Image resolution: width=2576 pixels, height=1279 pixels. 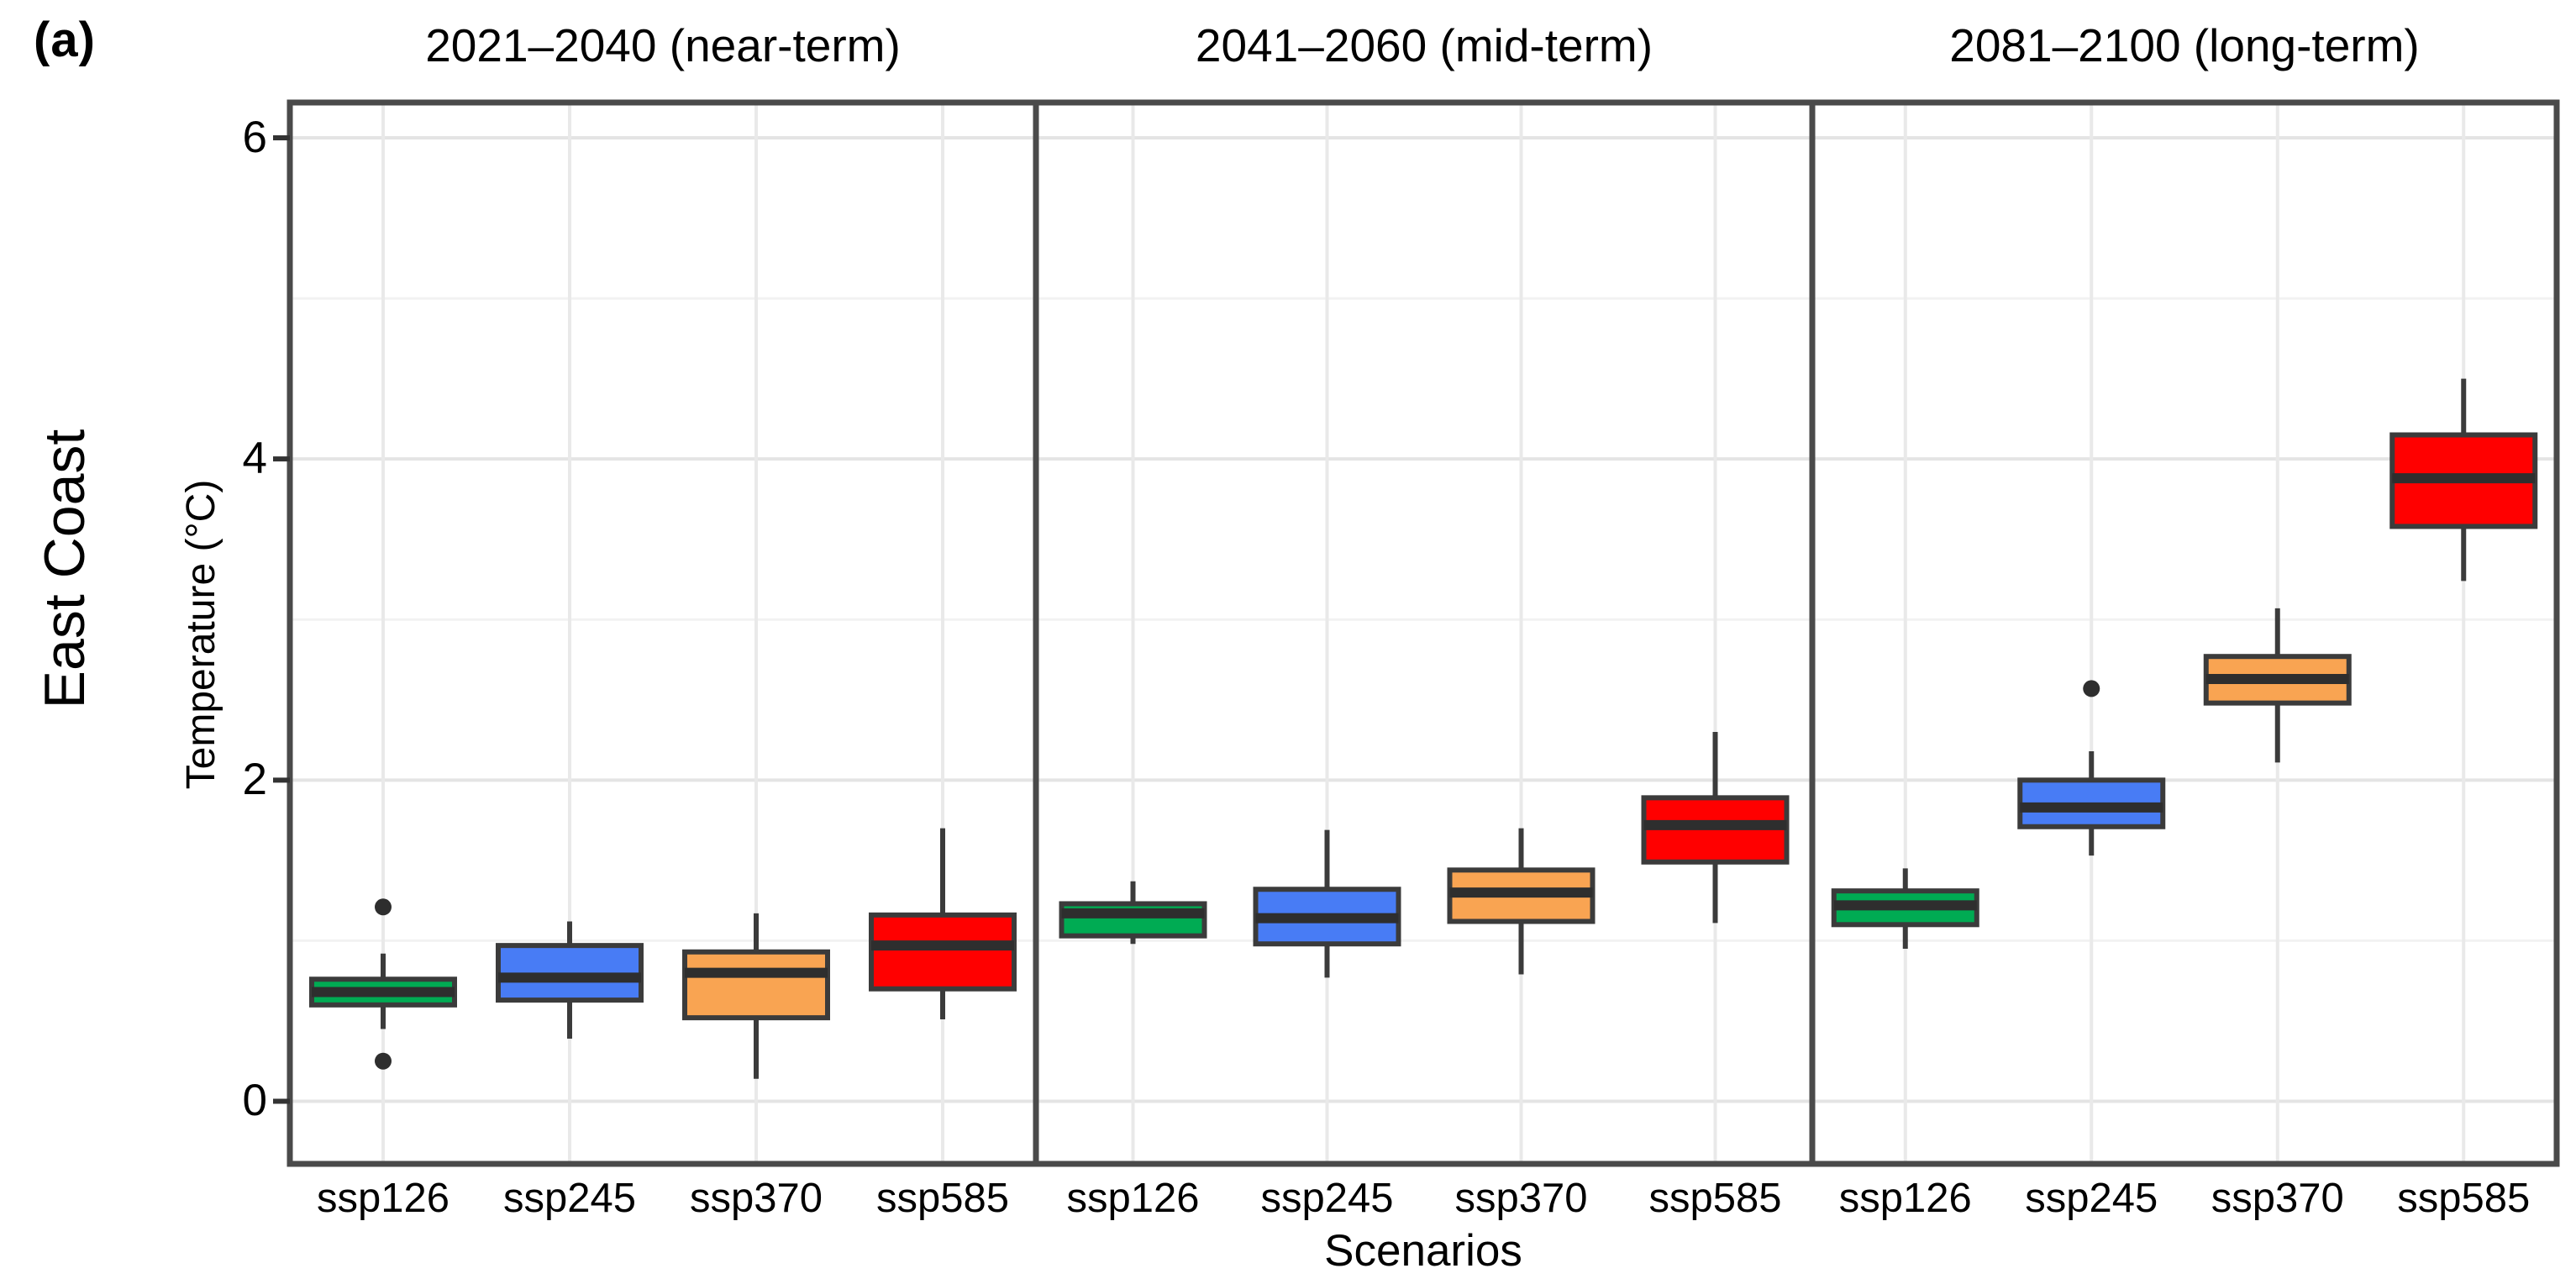 What do you see at coordinates (943, 952) in the screenshot?
I see `box-ssp585` at bounding box center [943, 952].